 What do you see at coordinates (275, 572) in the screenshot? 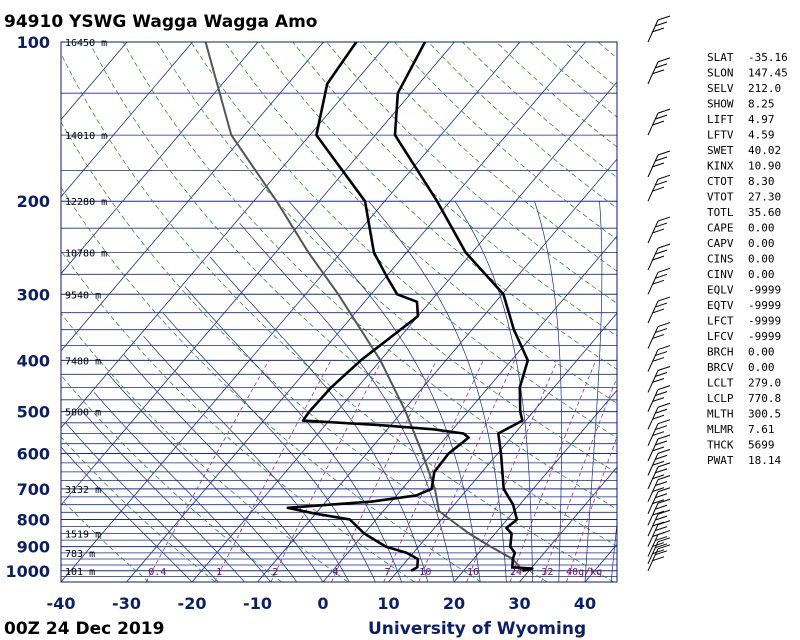
I see `mixing-ratio-label: 2` at bounding box center [275, 572].